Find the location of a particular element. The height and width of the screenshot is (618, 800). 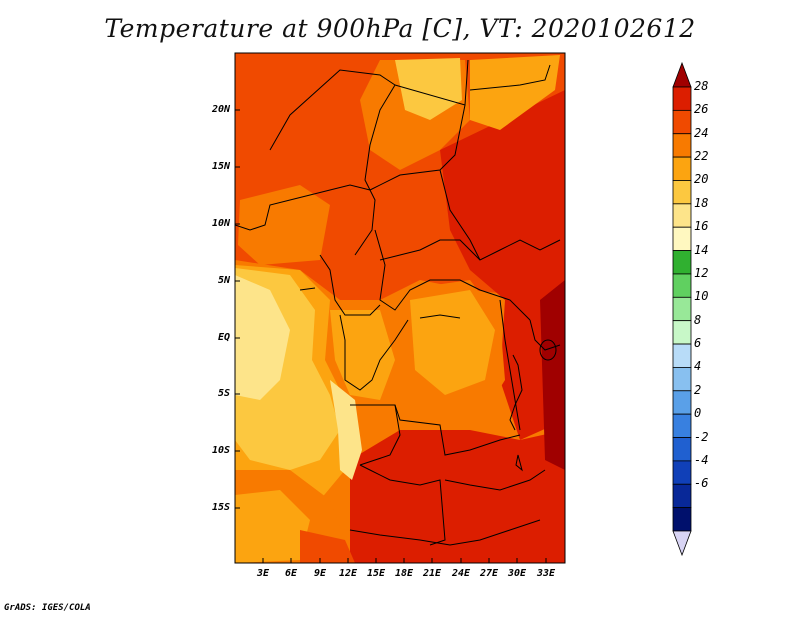

field-mid-sw-tip is located at coordinates (327, 546).